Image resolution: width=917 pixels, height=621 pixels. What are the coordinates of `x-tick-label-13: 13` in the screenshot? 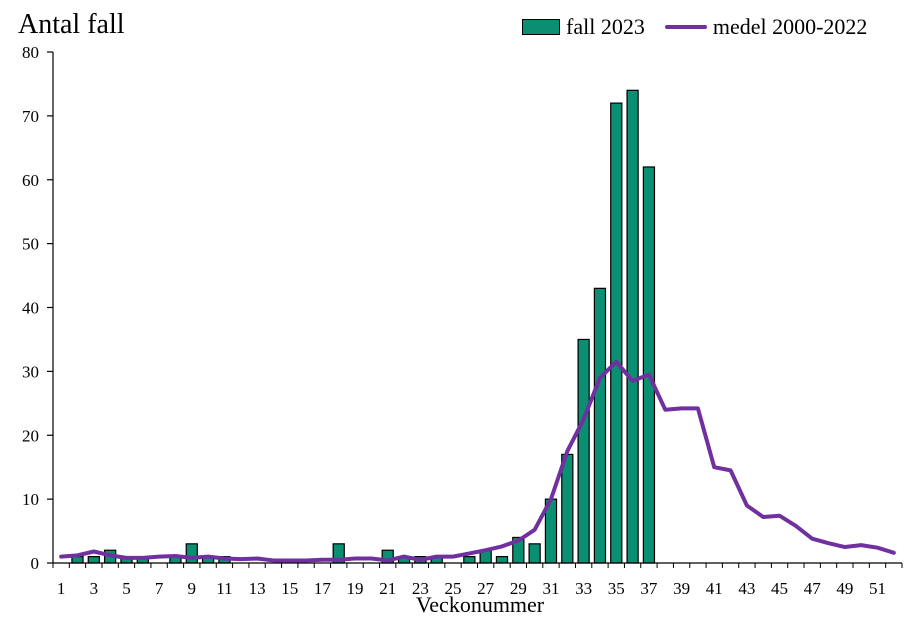 It's located at (257, 588).